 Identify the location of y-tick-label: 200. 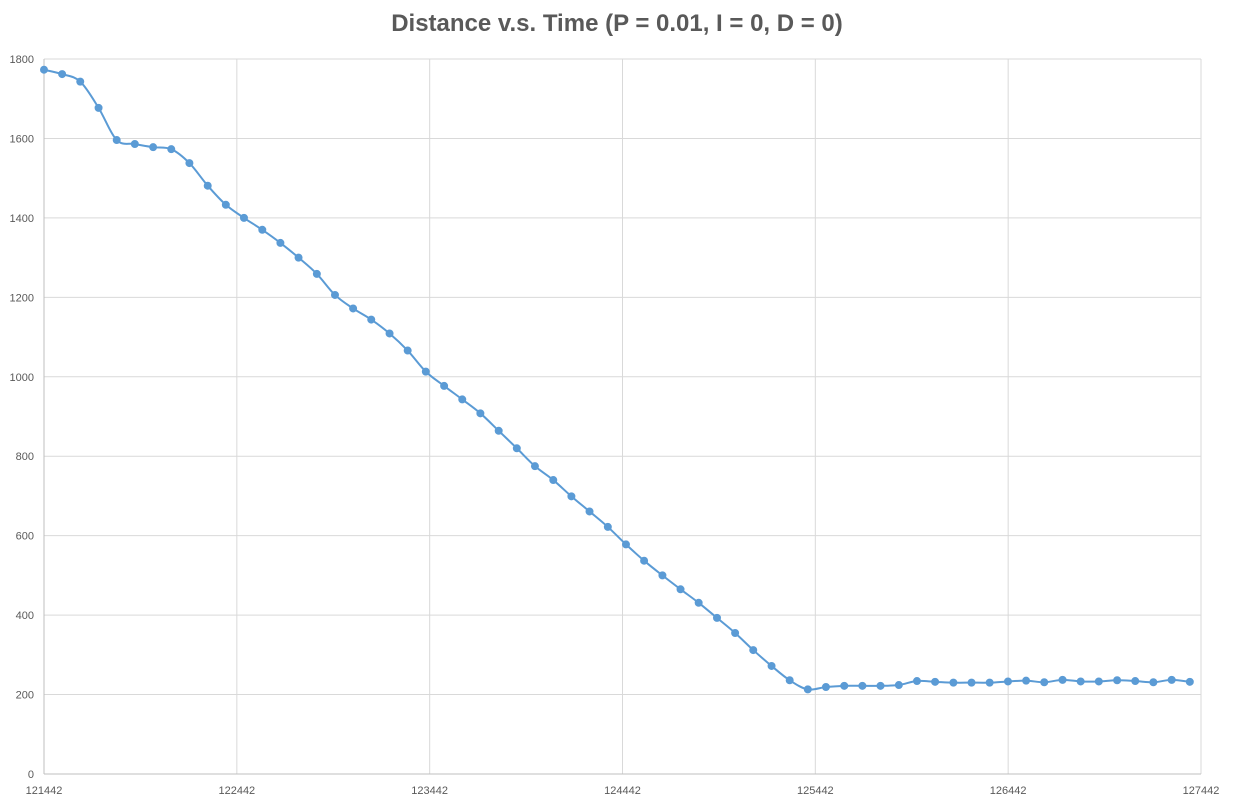
(25, 696).